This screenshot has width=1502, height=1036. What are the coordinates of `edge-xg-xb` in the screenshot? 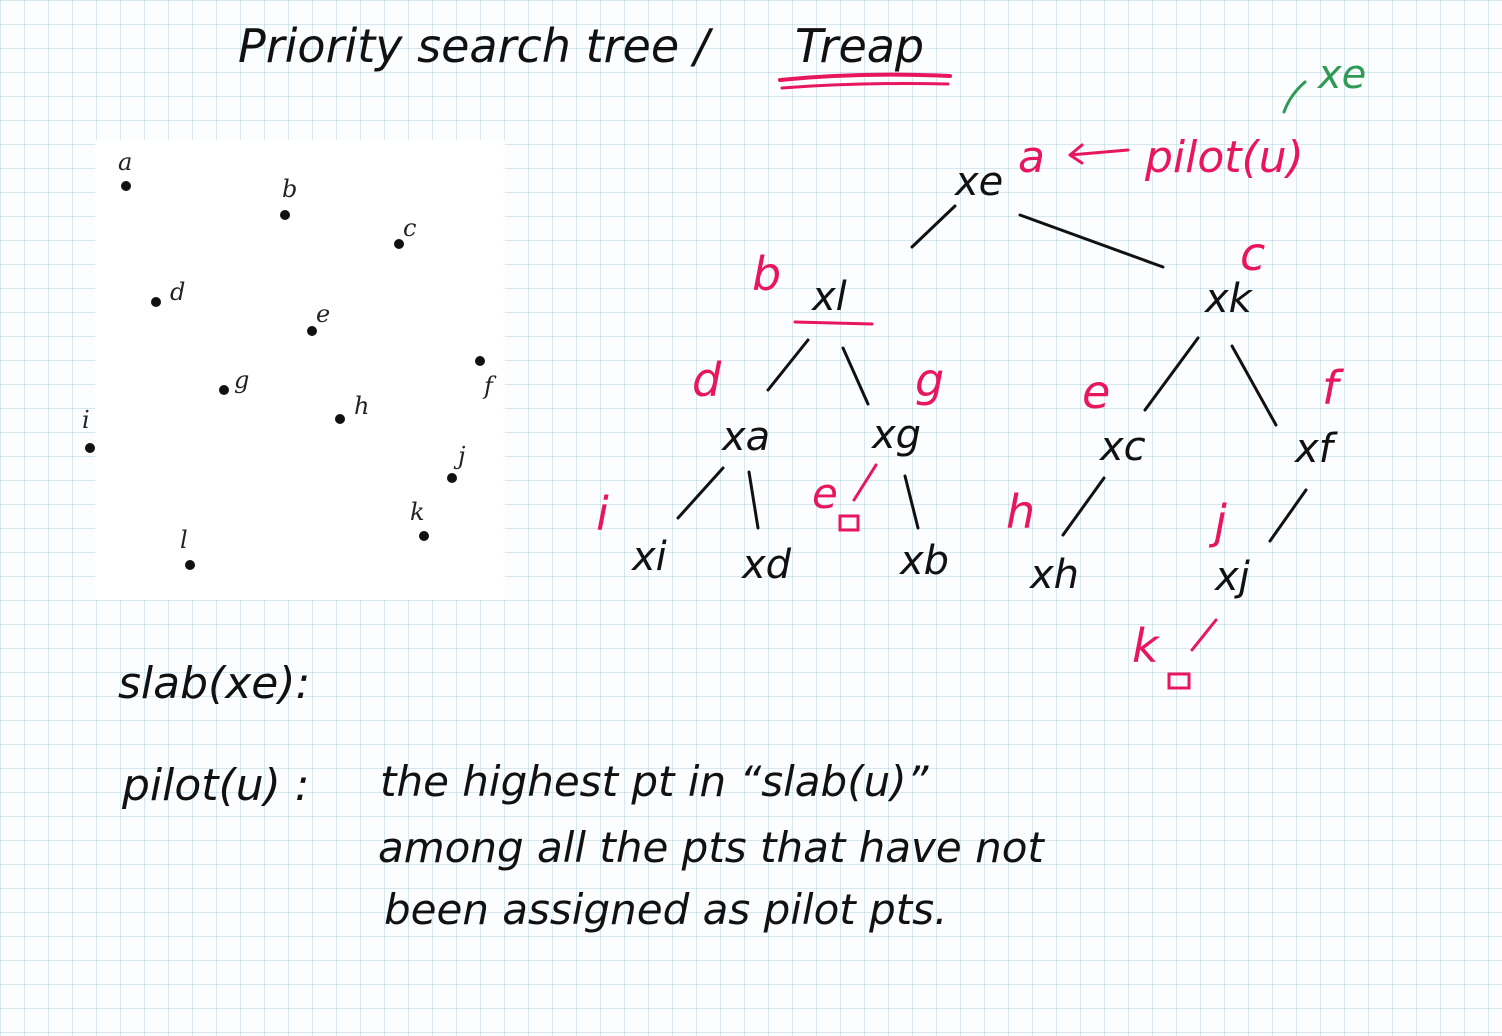 It's located at (911, 502).